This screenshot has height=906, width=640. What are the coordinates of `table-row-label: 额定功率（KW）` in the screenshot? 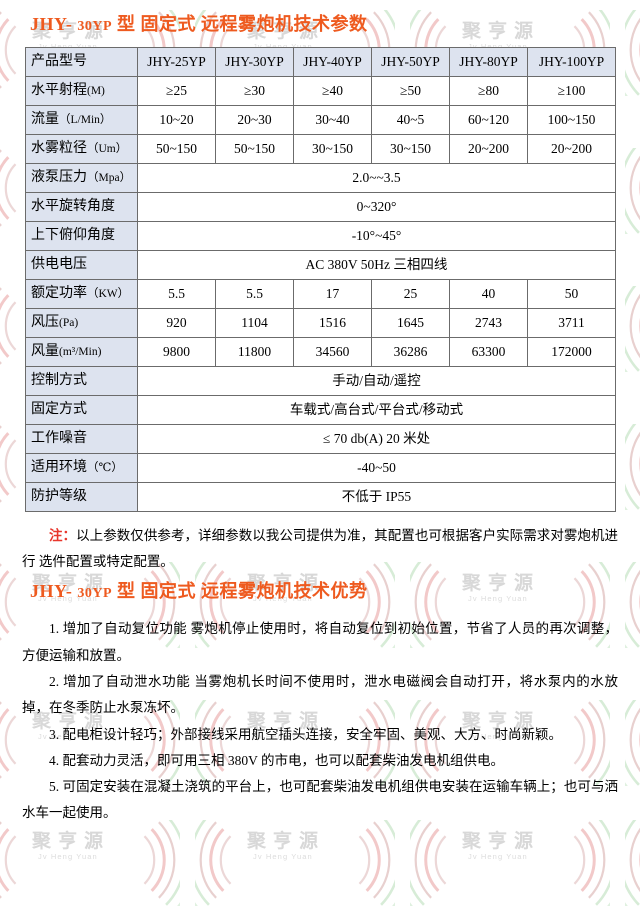 It's located at (81, 294).